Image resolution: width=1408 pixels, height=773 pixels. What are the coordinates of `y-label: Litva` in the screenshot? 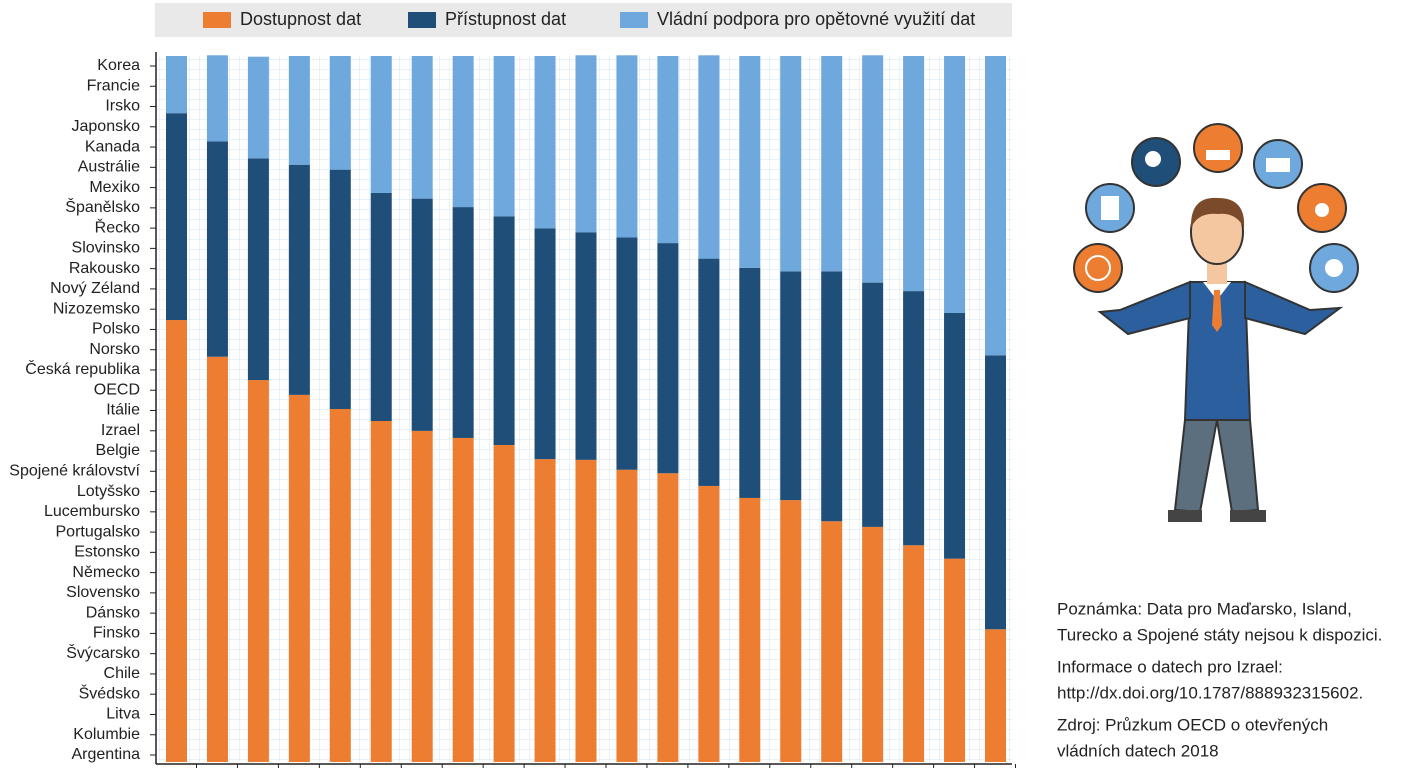 It's located at (123, 714).